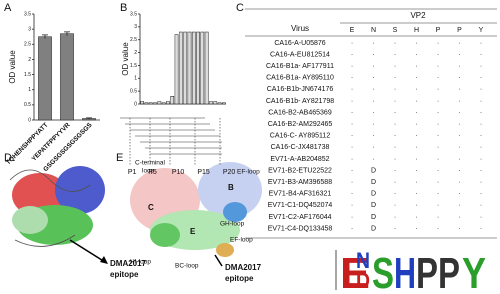  I want to click on loop-label: loop, so click(148, 171).